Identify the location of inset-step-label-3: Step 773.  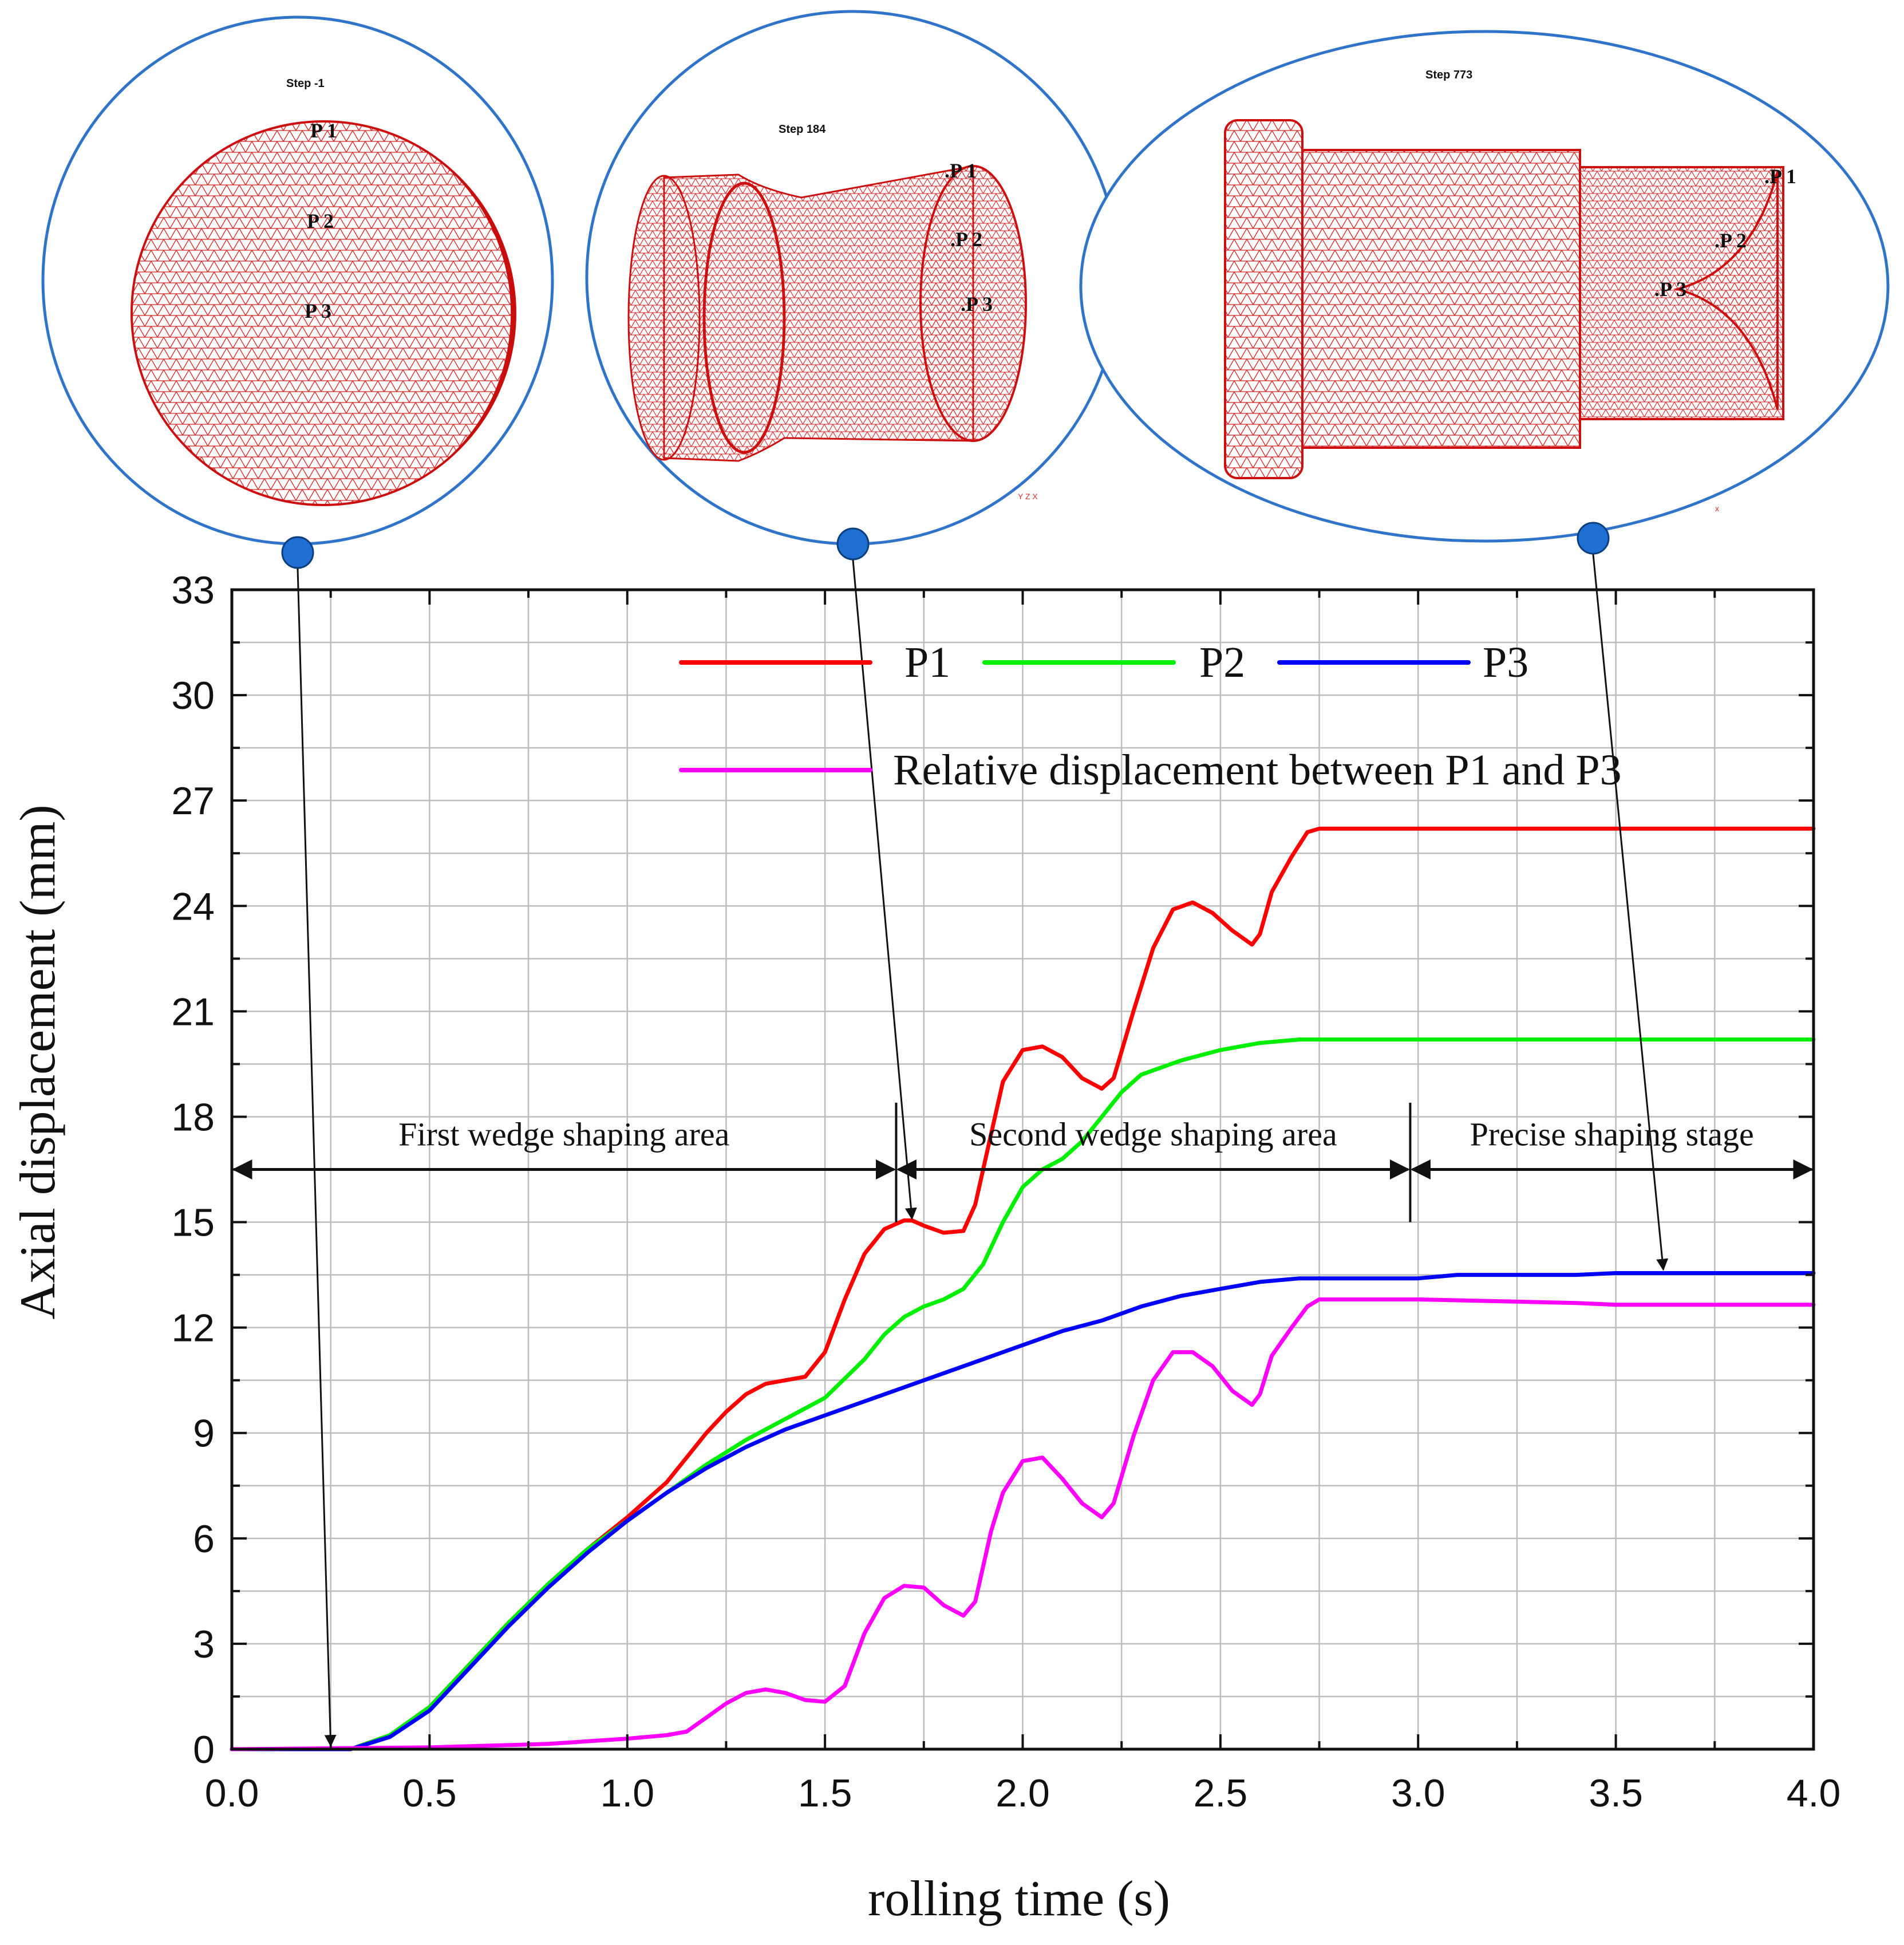
(1448, 75).